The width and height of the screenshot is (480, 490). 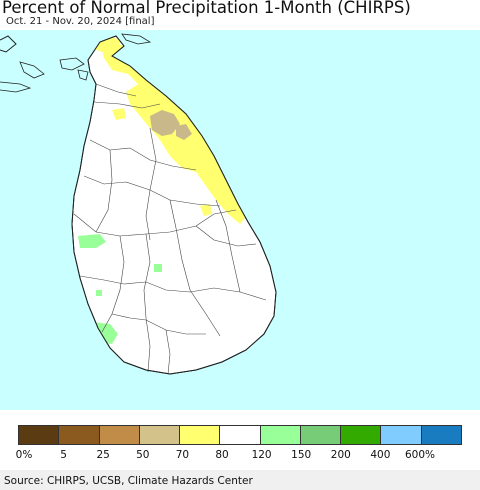 I want to click on legend-tick-label: 50, so click(x=143, y=455).